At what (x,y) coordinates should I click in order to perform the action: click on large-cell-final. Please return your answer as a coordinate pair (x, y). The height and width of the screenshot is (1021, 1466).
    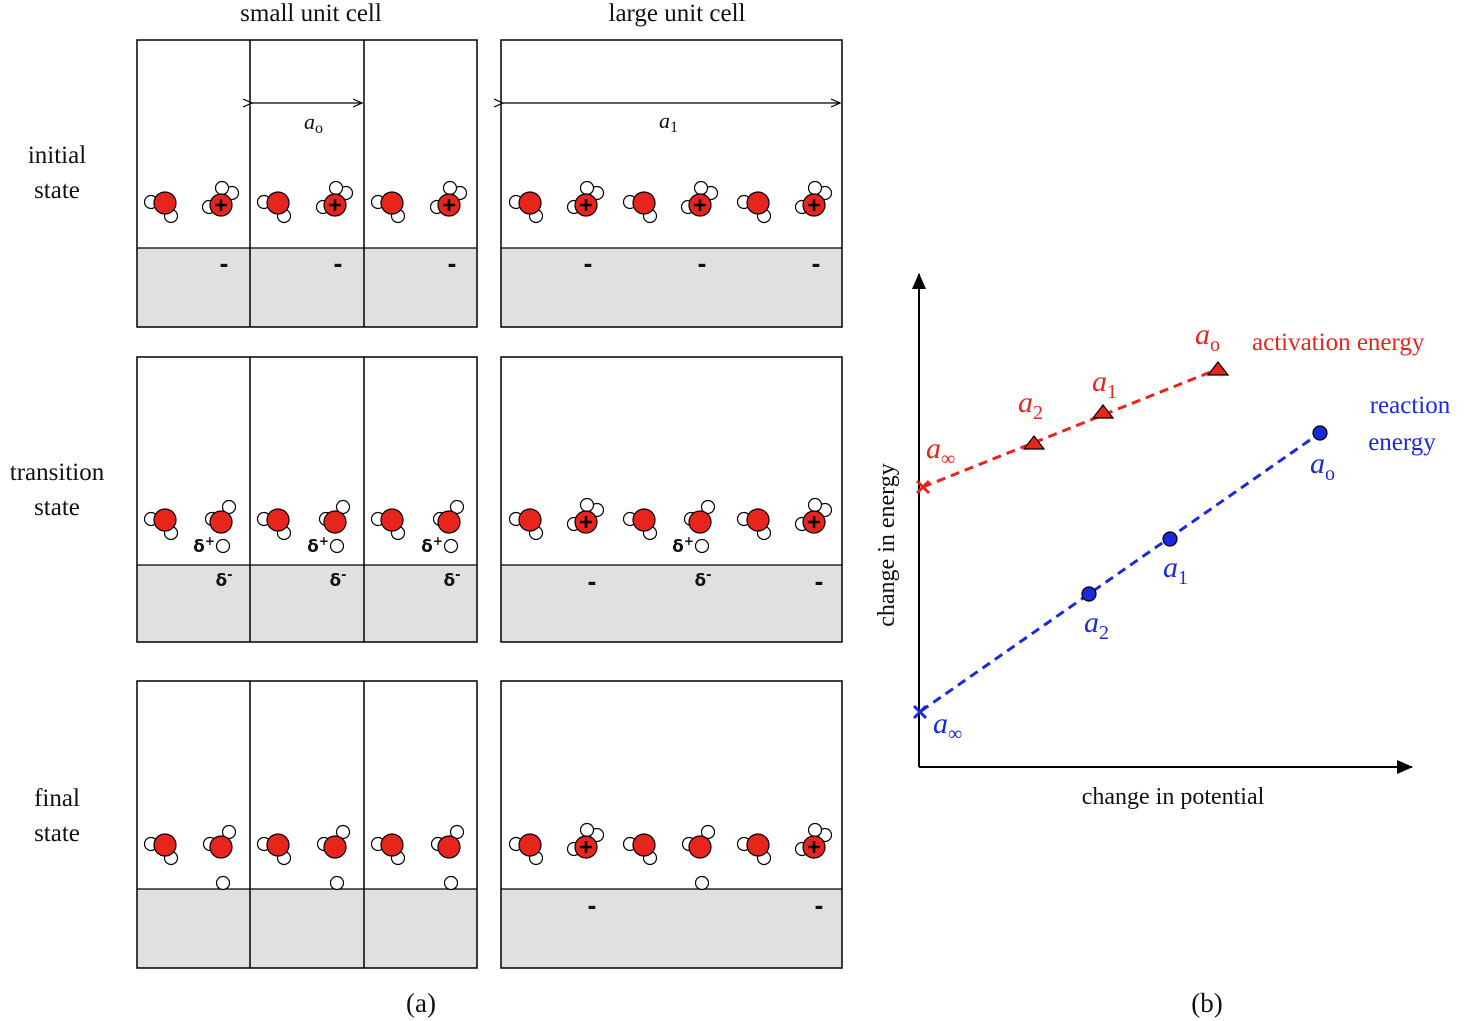
    Looking at the image, I should click on (671, 824).